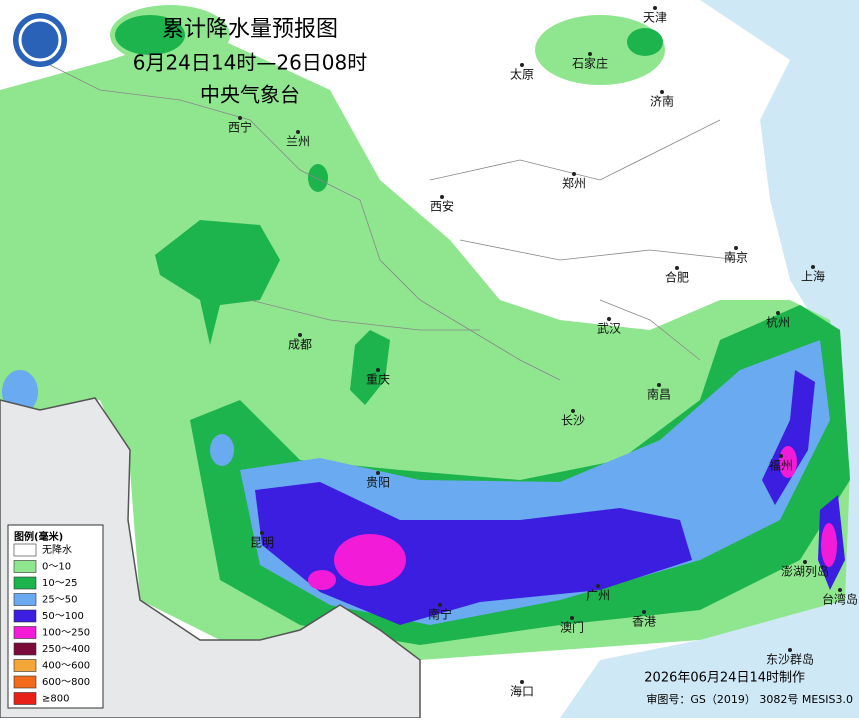  I want to click on city-label: 西宁, so click(240, 127).